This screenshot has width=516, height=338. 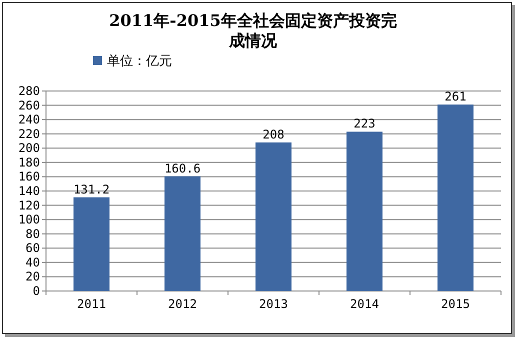 What do you see at coordinates (29, 105) in the screenshot?
I see `y-tick-label: 260` at bounding box center [29, 105].